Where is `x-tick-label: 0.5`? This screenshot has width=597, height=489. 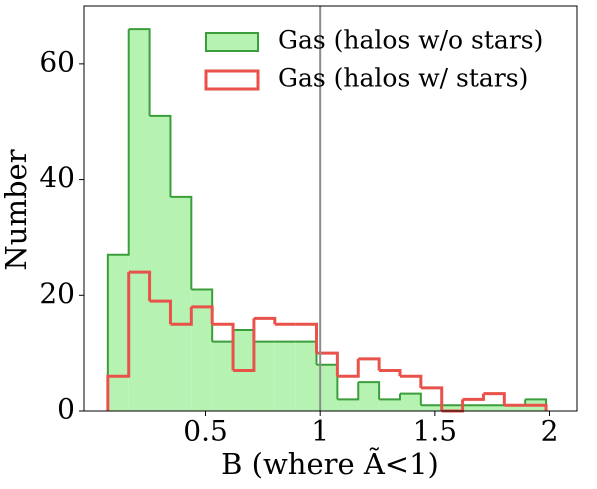 x-tick-label: 0.5 is located at coordinates (205, 431).